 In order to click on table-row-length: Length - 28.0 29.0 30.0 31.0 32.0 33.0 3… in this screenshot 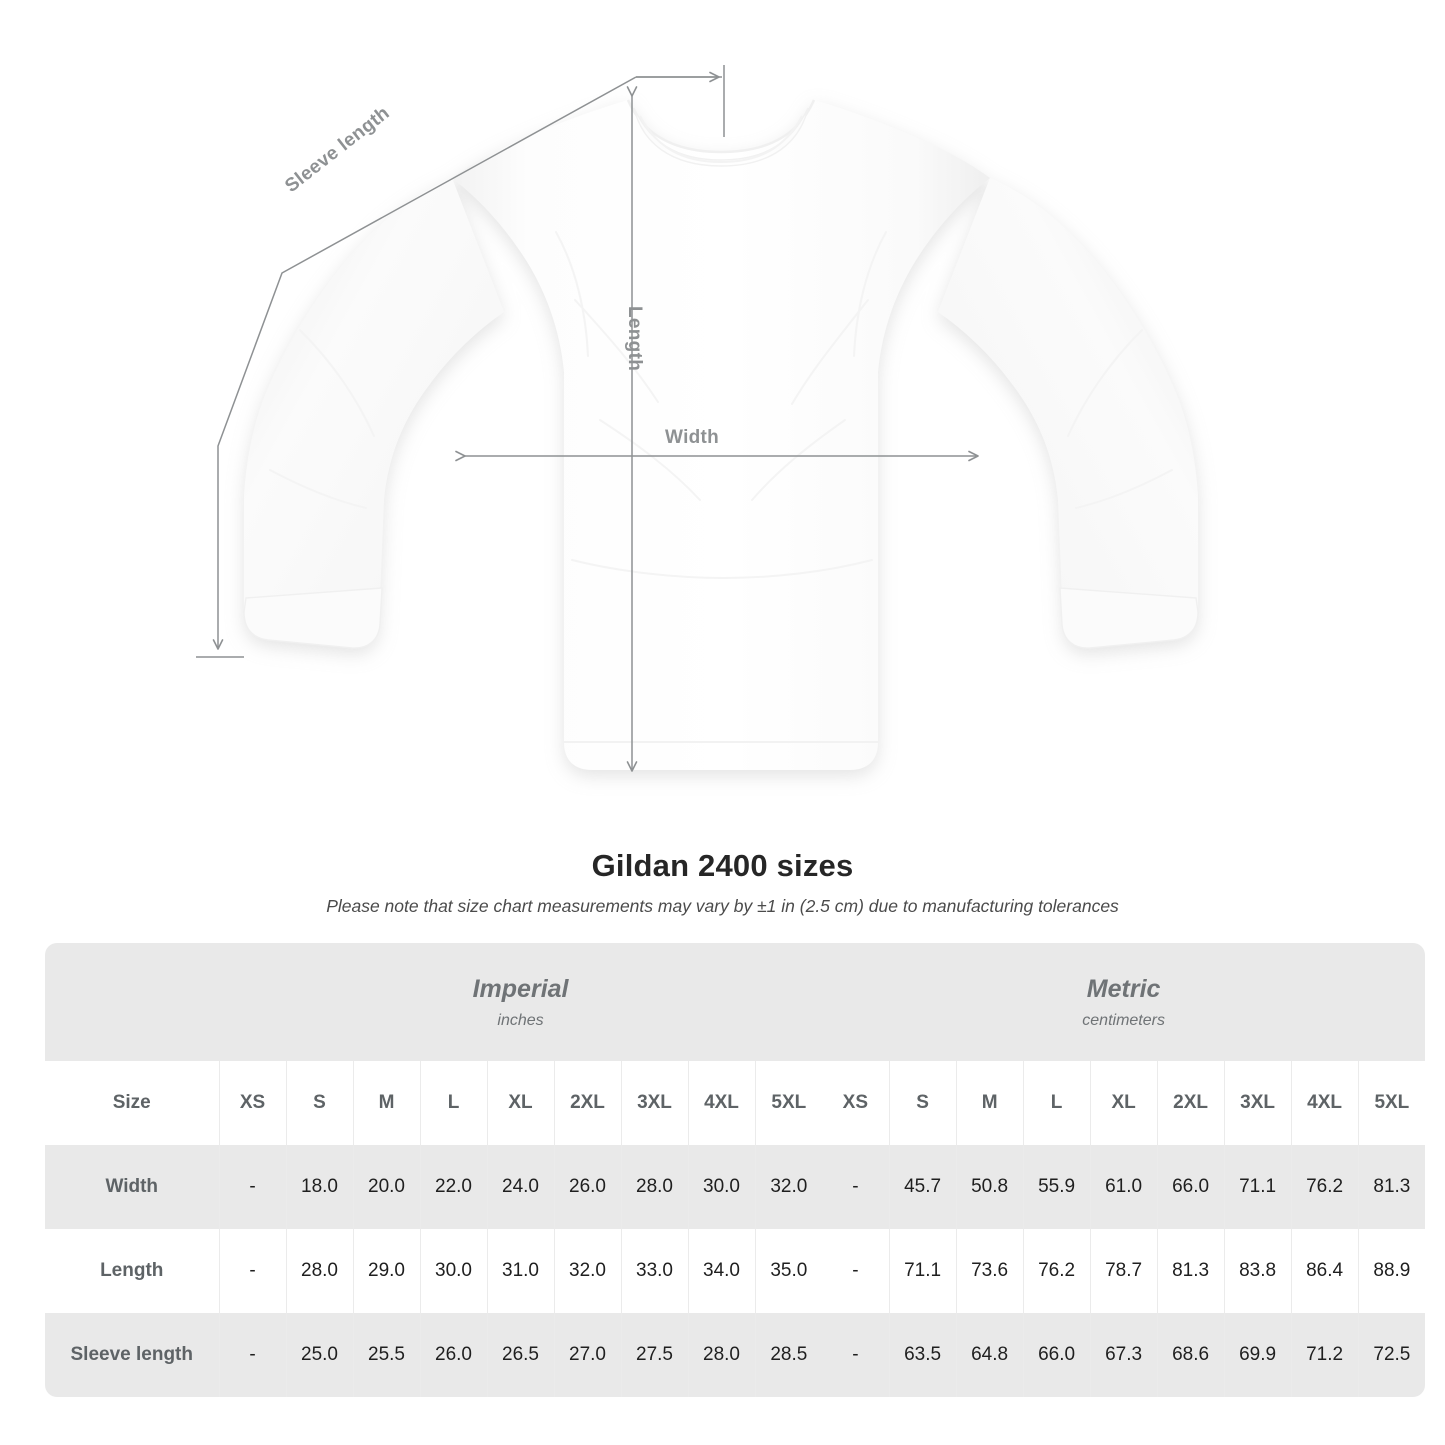, I will do `click(735, 1271)`.